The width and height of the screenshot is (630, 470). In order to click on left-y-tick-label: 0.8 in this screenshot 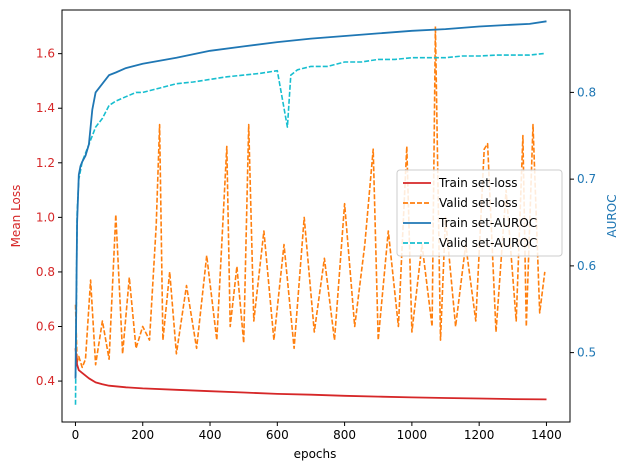, I will do `click(45, 272)`.